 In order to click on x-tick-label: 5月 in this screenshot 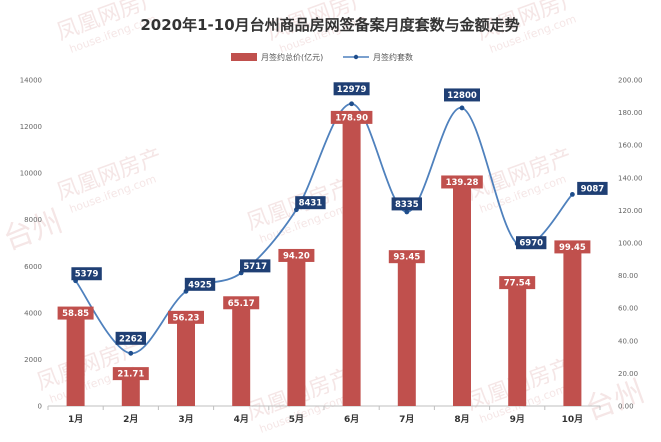, I will do `click(296, 419)`.